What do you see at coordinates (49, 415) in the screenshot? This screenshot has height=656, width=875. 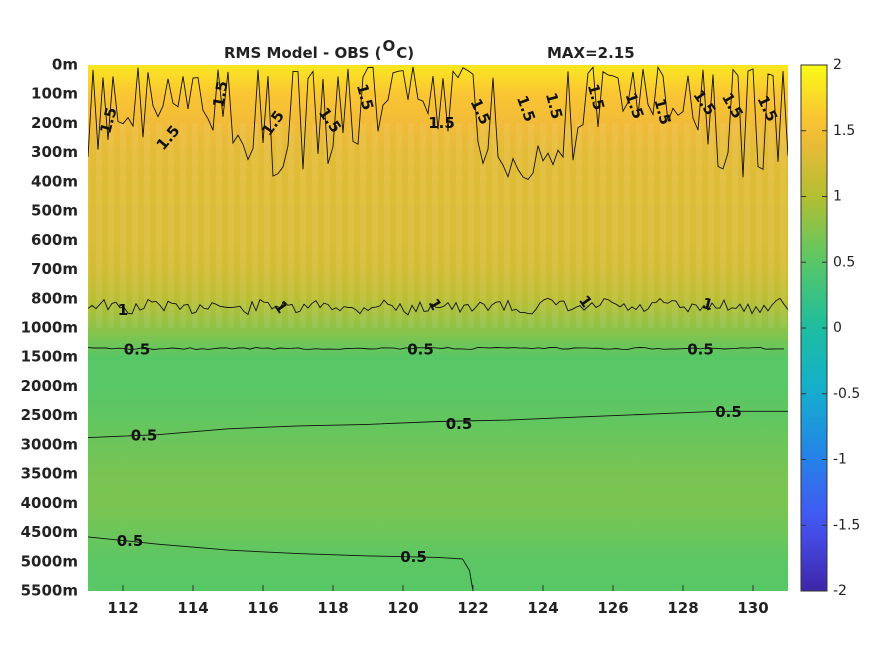 I see `y-tick-label: 2500m` at bounding box center [49, 415].